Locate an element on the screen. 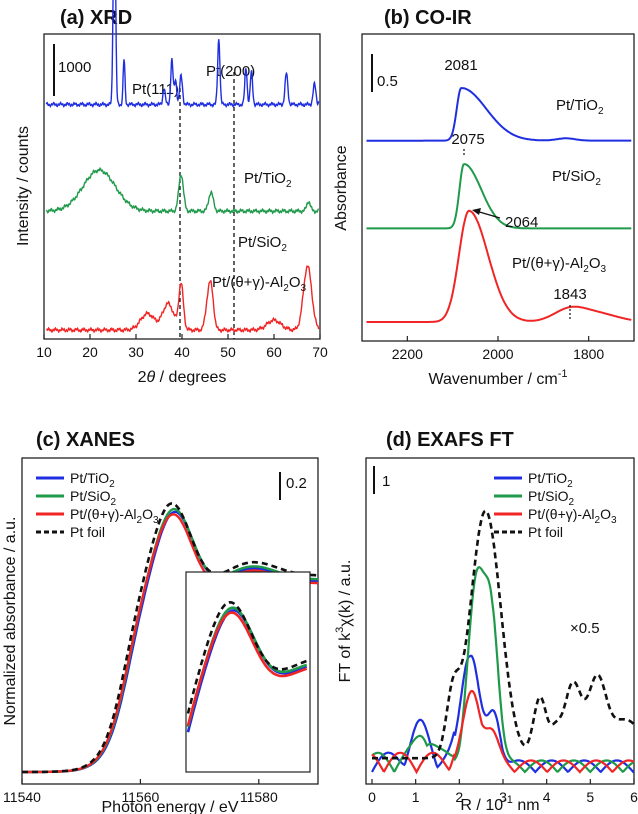 This screenshot has height=814, width=638. d-tick-label-4: 4 is located at coordinates (547, 797).